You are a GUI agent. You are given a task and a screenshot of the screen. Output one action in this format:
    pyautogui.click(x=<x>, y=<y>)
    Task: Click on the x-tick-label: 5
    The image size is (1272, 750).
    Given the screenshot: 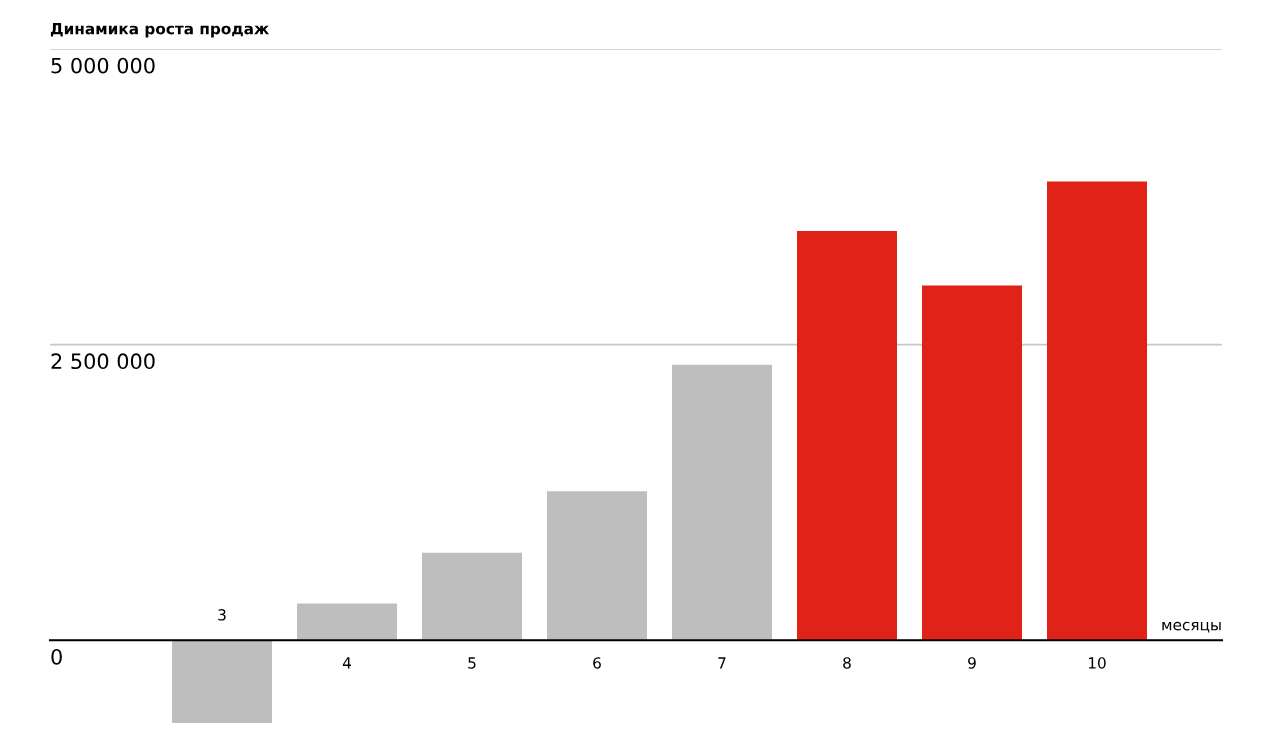 What is the action you would take?
    pyautogui.click(x=472, y=663)
    